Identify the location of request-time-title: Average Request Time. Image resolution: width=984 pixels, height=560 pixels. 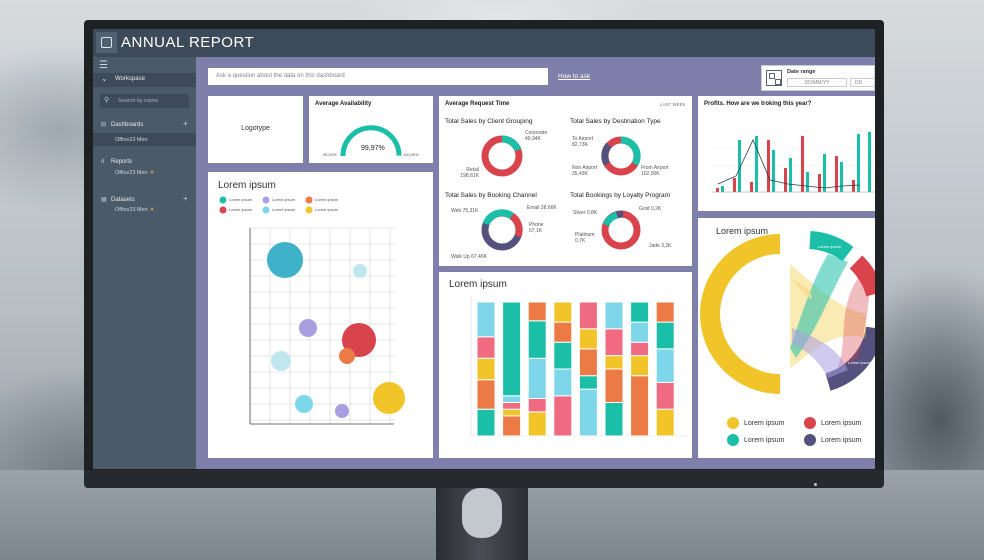
(477, 104).